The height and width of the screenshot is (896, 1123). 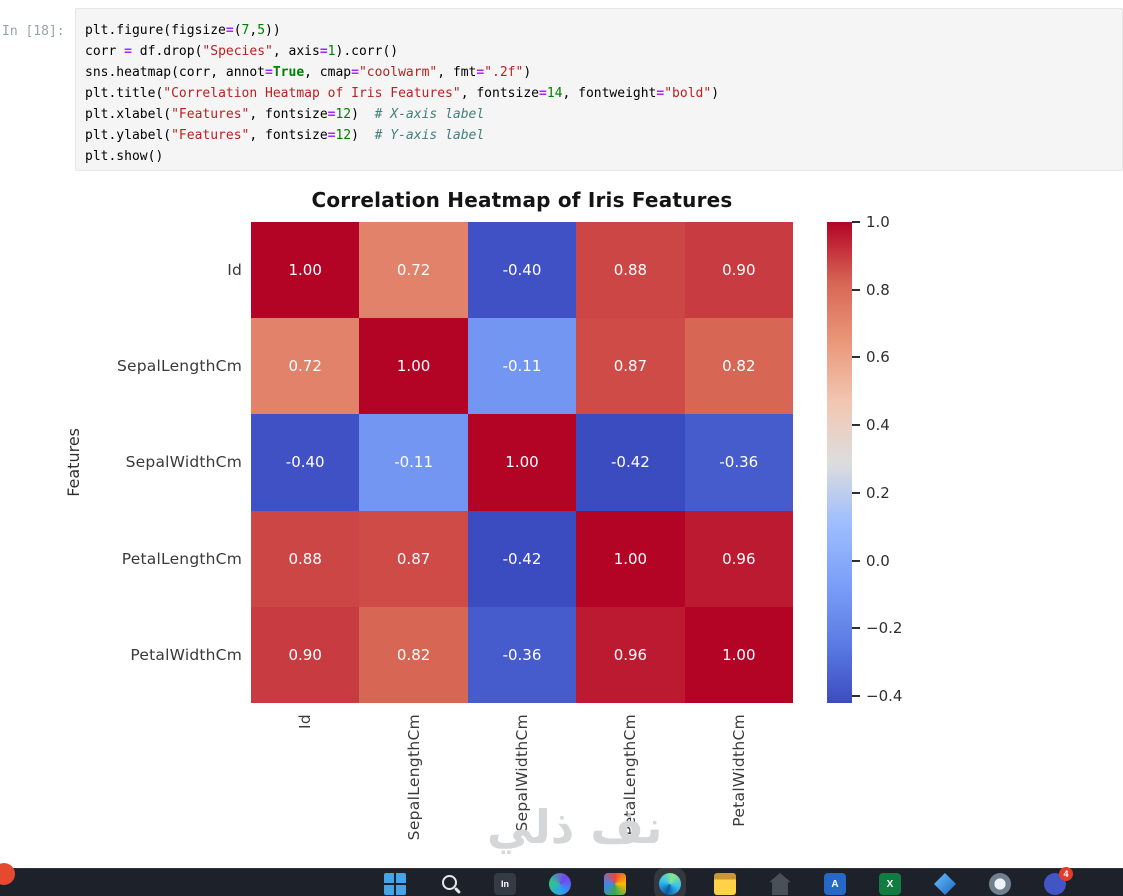 I want to click on colorbar-tick-label: 0.6, so click(x=878, y=357).